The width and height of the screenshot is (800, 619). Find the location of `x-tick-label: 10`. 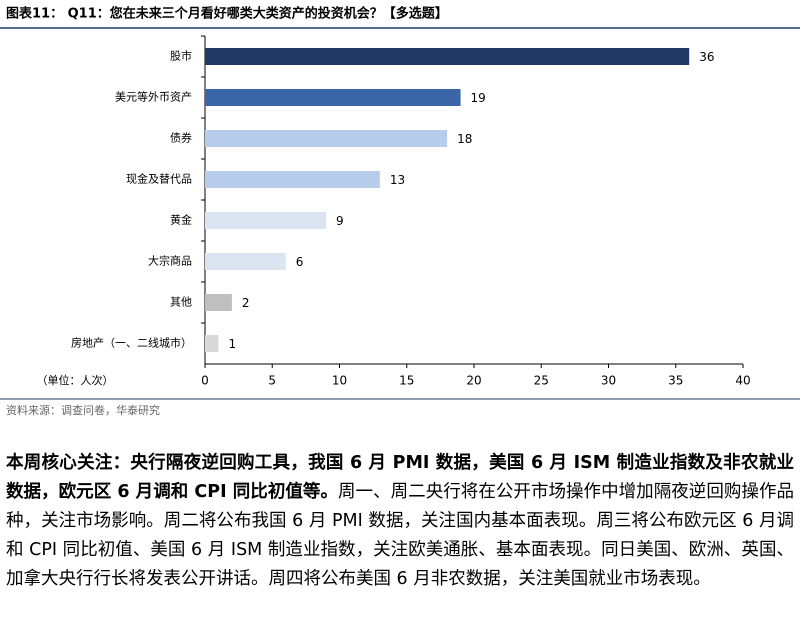

x-tick-label: 10 is located at coordinates (339, 381).